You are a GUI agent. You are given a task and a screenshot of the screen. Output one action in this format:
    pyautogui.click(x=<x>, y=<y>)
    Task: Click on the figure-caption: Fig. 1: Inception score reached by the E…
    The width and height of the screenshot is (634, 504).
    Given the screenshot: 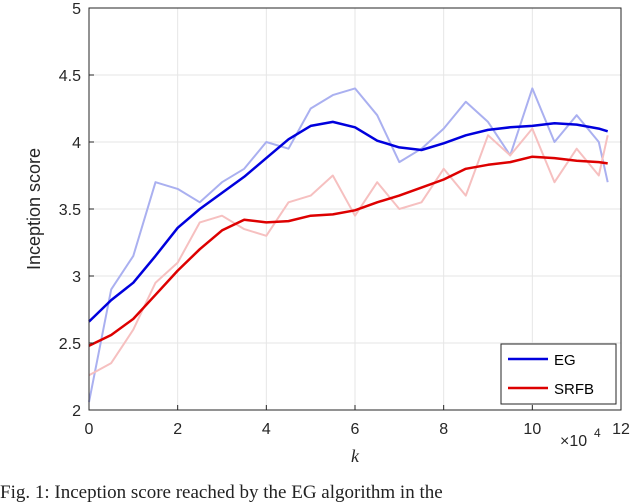 What is the action you would take?
    pyautogui.click(x=221, y=492)
    